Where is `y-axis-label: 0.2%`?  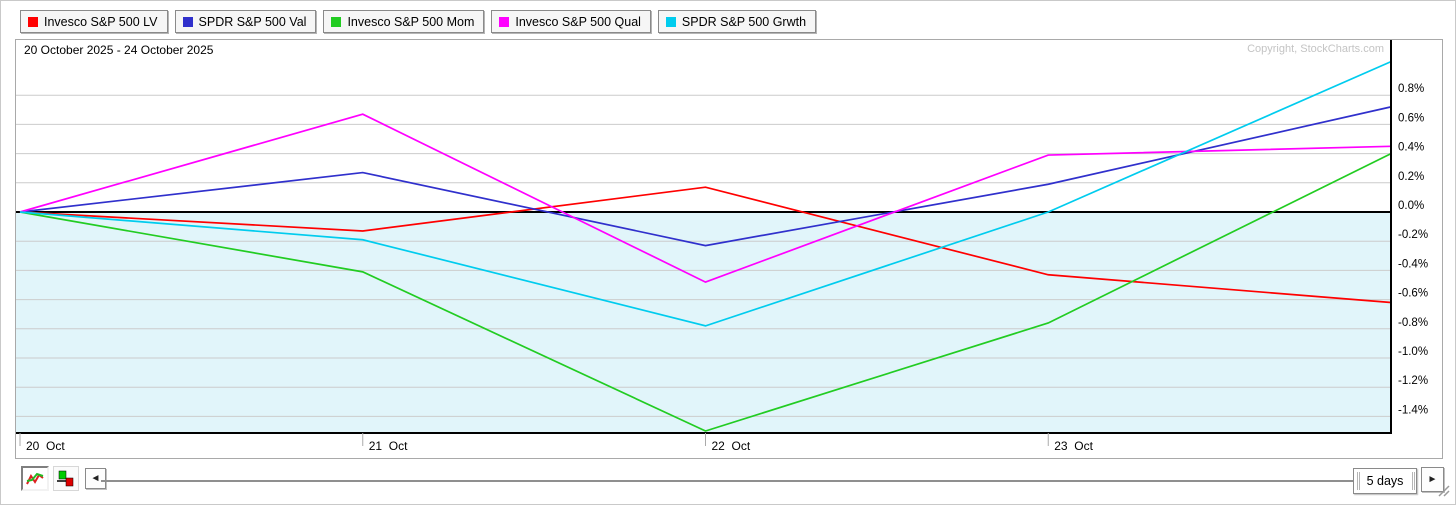
y-axis-label: 0.2% is located at coordinates (1411, 177).